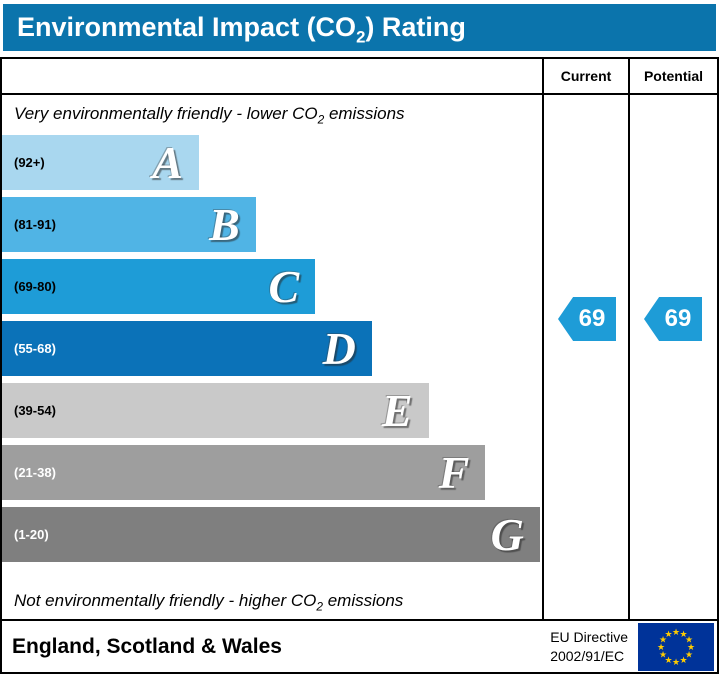 This screenshot has width=719, height=679. I want to click on current-column-header: Current, so click(585, 76).